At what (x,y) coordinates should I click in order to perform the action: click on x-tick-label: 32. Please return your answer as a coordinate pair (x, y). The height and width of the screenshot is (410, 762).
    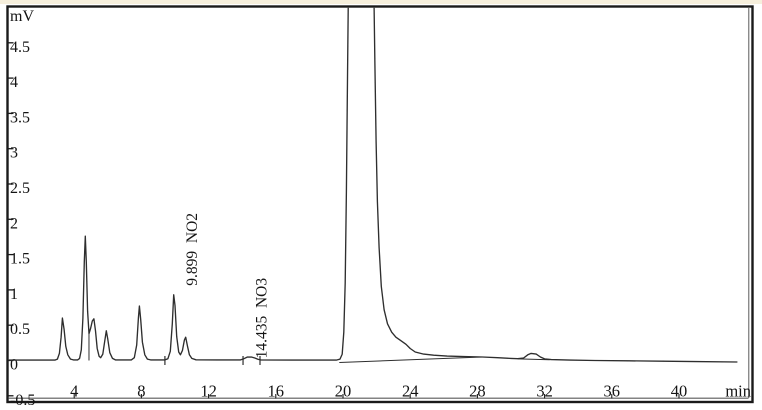
    Looking at the image, I should click on (544, 391).